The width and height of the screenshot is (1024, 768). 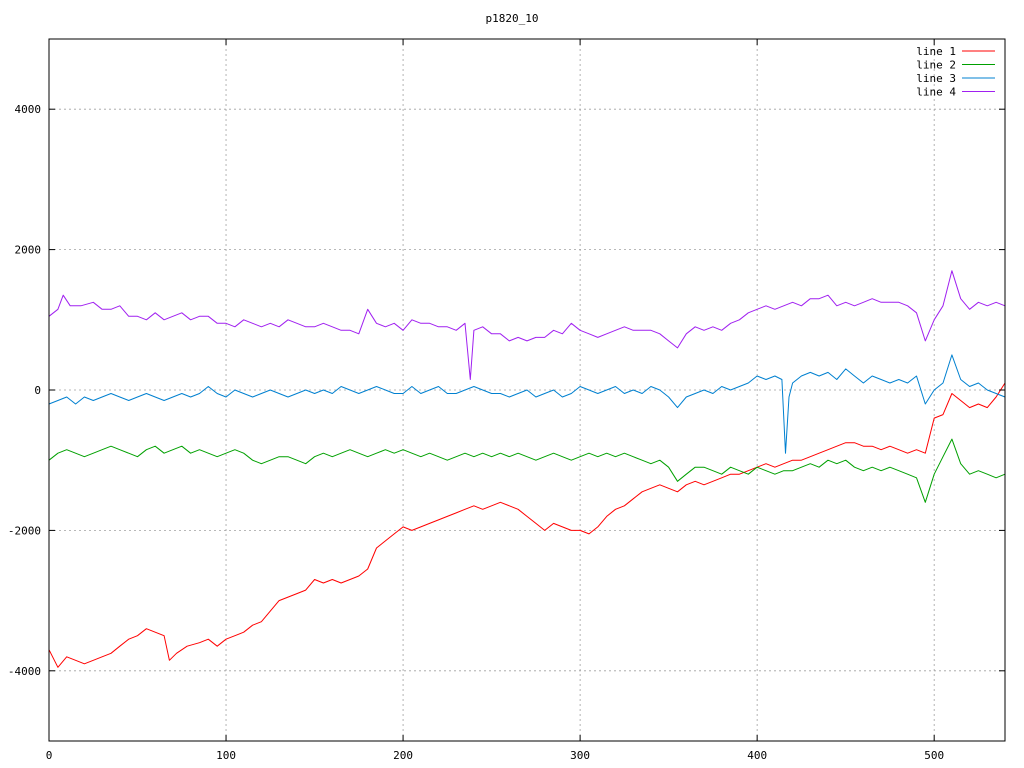 I want to click on y-tick-label: 0, so click(x=37, y=390).